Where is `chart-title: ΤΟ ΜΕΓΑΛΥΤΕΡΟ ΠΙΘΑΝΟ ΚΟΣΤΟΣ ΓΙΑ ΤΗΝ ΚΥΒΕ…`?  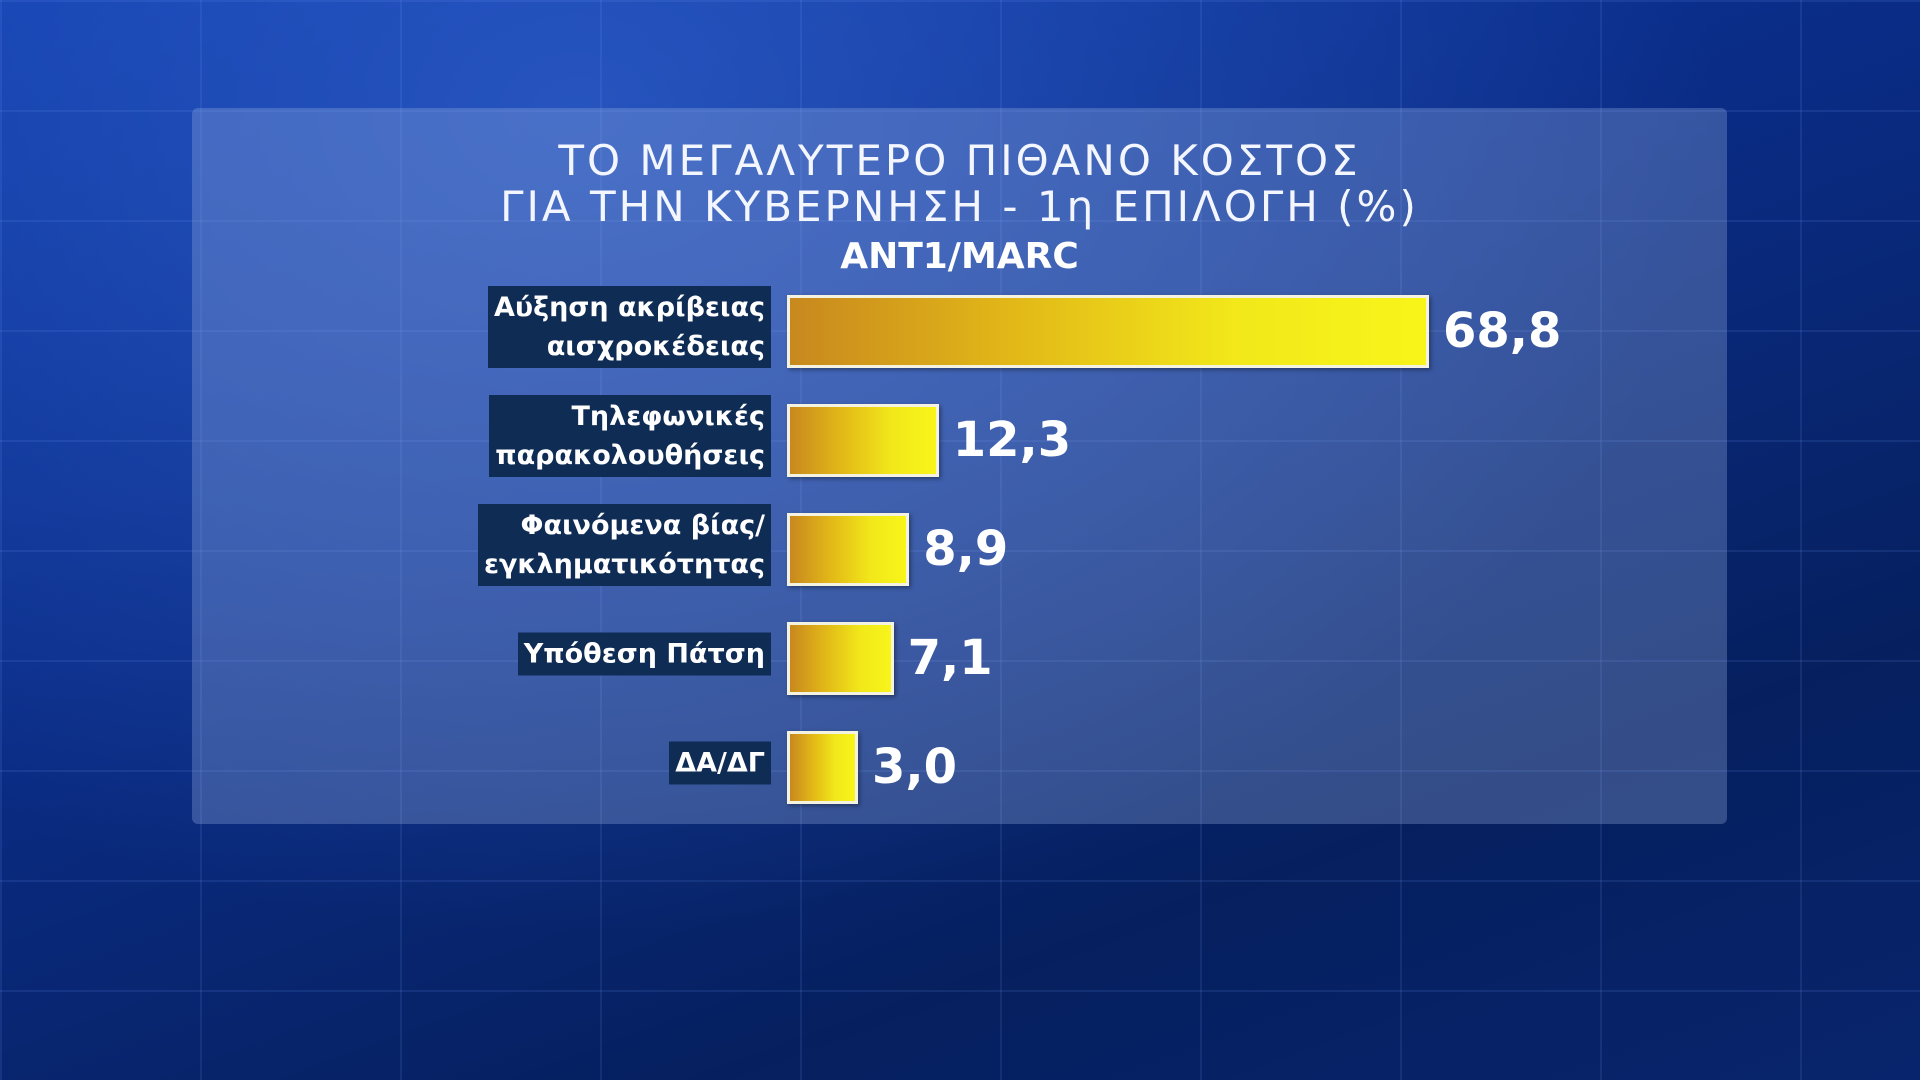 chart-title: ΤΟ ΜΕΓΑΛΥΤΕΡΟ ΠΙΘΑΝΟ ΚΟΣΤΟΣ ΓΙΑ ΤΗΝ ΚΥΒΕ… is located at coordinates (959, 183).